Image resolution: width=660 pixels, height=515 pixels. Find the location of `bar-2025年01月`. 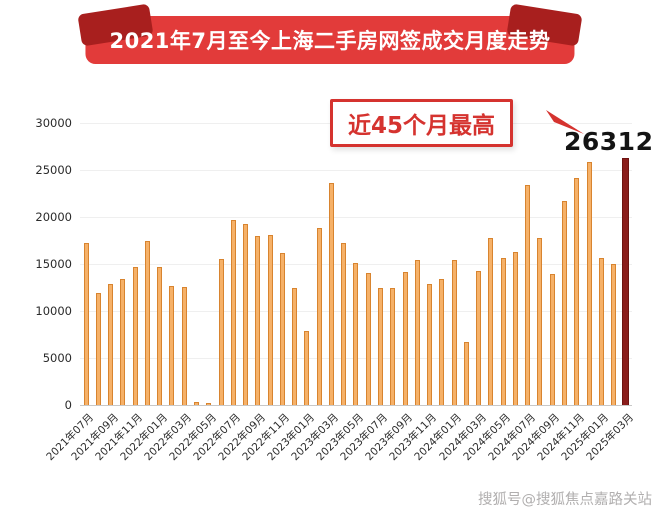

bar-2025年01月 is located at coordinates (601, 331).